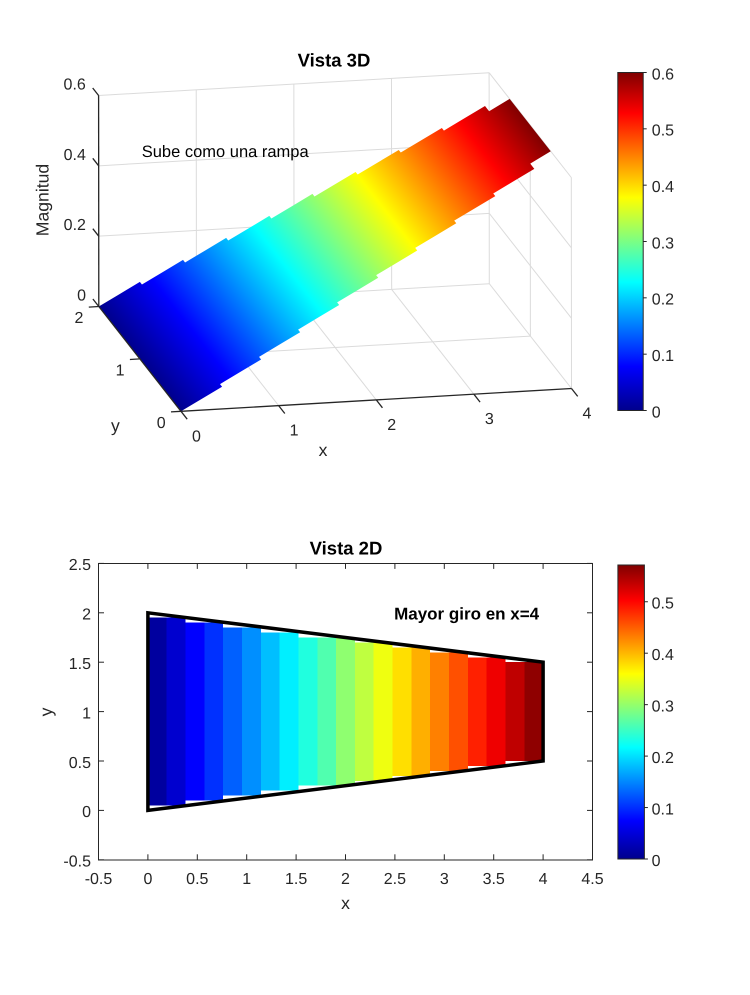 The image size is (750, 995). Describe the element at coordinates (346, 548) in the screenshot. I see `svg-text: Vista 2D` at that location.